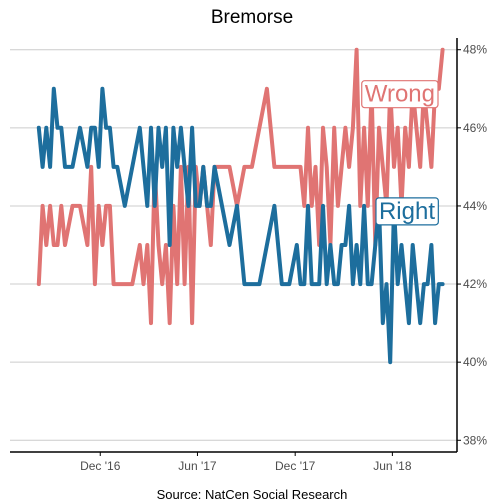  I want to click on chart-title: Bremorse, so click(252, 17).